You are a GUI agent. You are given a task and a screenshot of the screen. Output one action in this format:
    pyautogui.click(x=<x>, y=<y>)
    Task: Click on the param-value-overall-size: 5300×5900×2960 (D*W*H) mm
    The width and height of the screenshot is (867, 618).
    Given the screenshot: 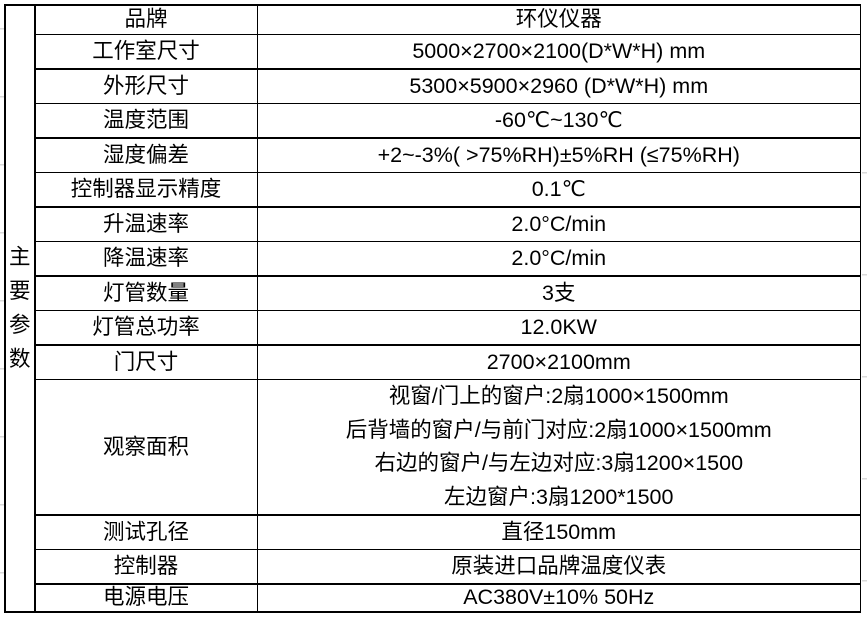 What is the action you would take?
    pyautogui.click(x=559, y=86)
    